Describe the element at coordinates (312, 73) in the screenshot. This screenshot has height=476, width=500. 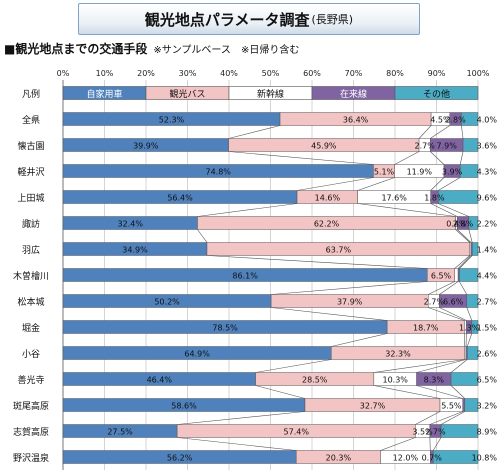
I see `x-tick-label: 60%` at that location.